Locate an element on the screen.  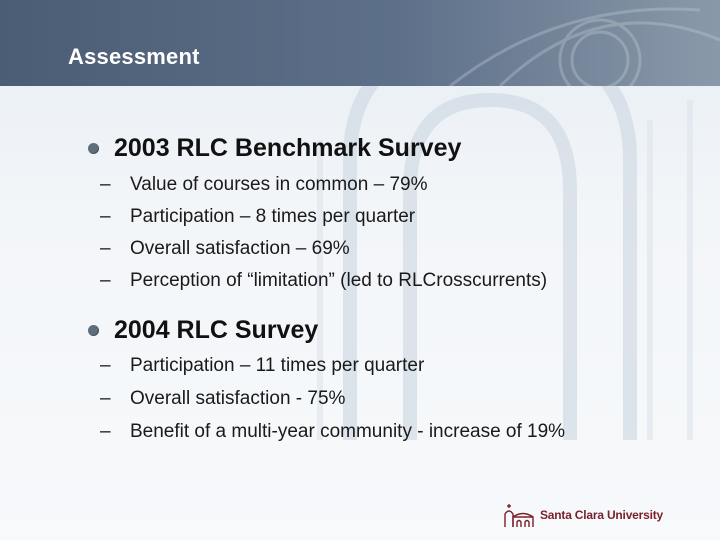
sub-bullet: – Participation – 8 times per quarter is located at coordinates (257, 217).